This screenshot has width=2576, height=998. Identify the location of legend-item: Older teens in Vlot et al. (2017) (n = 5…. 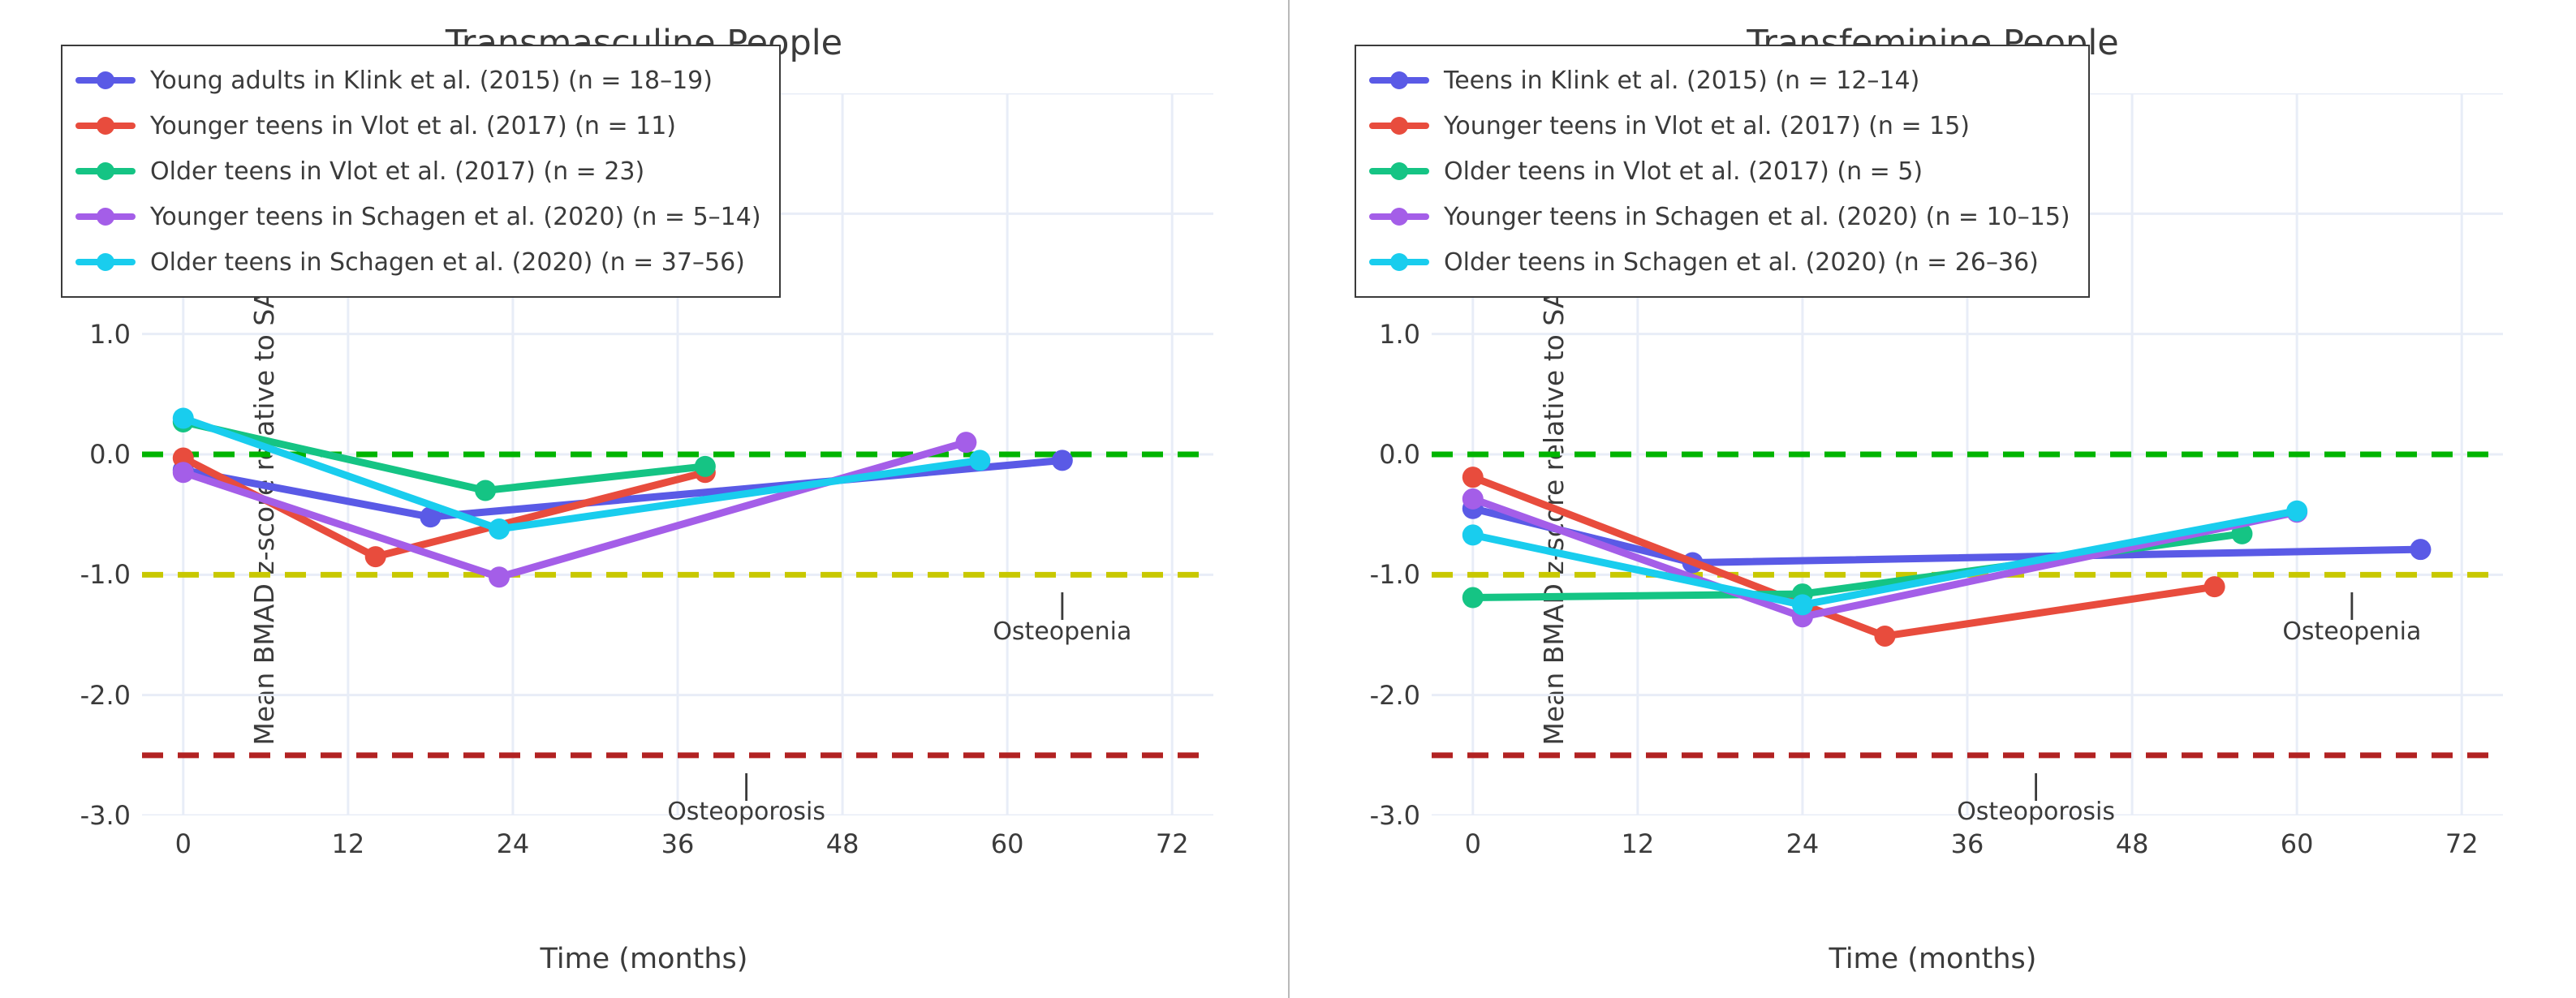
(1720, 171).